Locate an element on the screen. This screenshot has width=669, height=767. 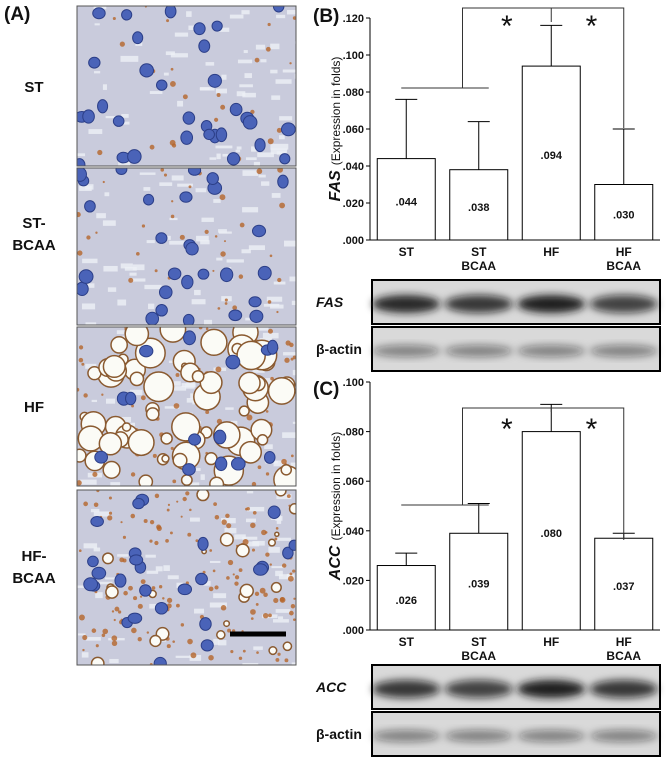
y-tick-label: .080 is located at coordinates (353, 93).